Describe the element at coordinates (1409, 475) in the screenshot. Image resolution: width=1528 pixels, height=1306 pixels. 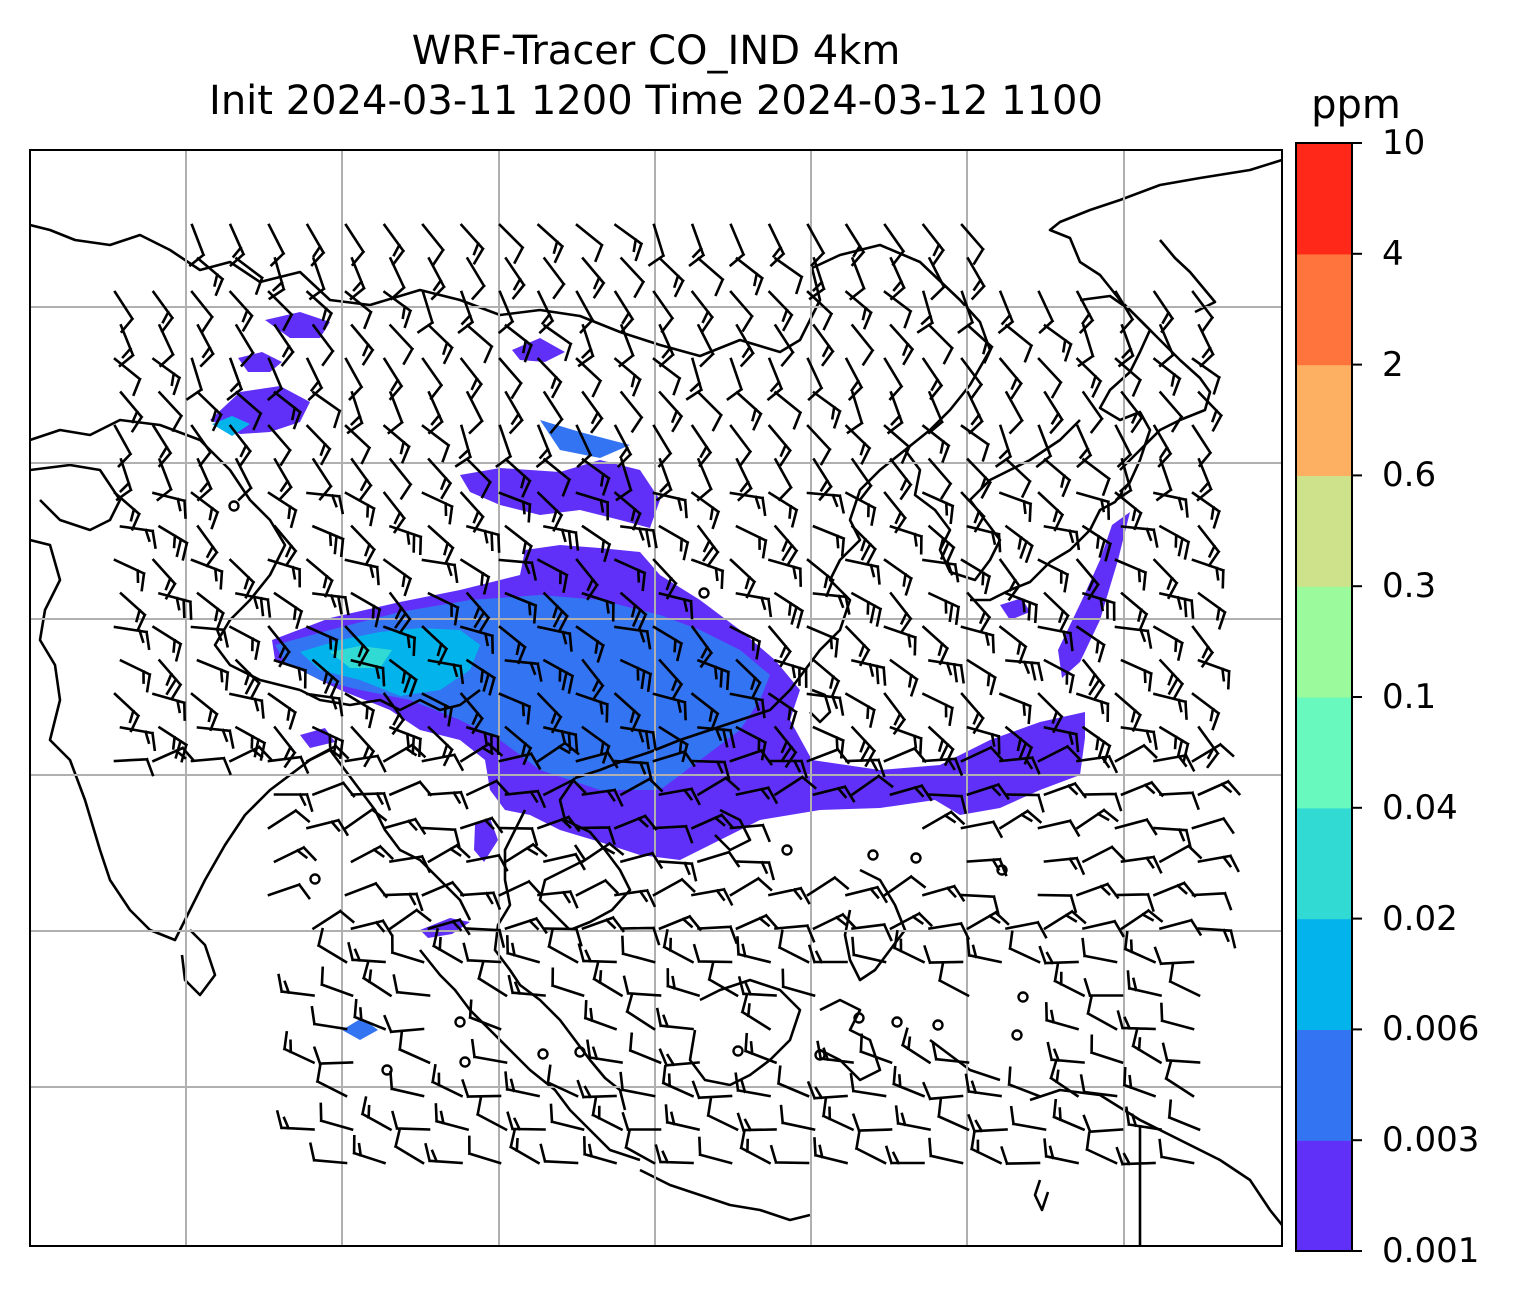
I see `colorbar-tick-label: 0.6` at that location.